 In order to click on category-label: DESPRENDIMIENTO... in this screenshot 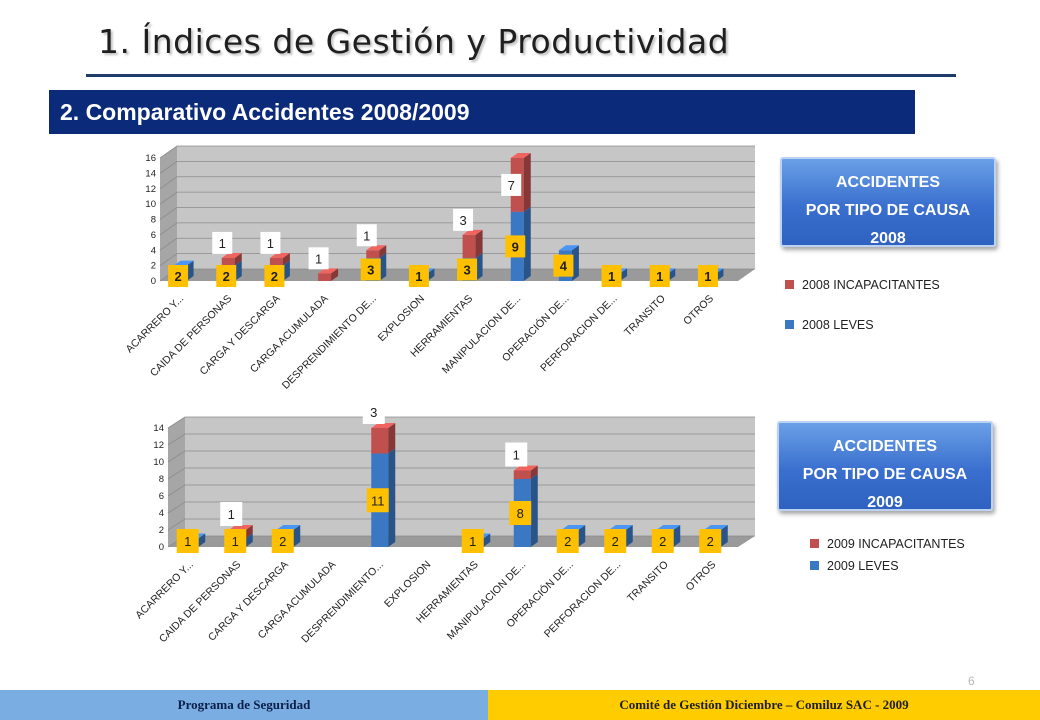, I will do `click(342, 602)`.